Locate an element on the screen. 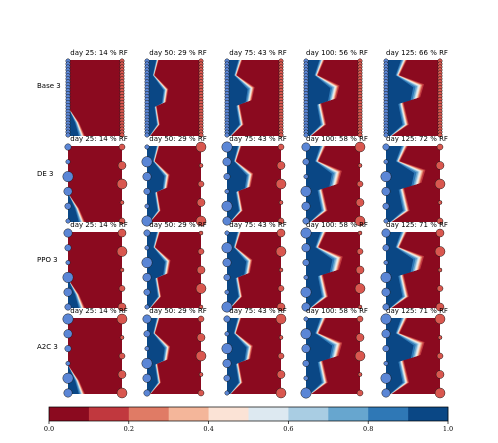 The width and height of the screenshot is (498, 443). panel-r1-c1: day 50: 29 % RF is located at coordinates (174, 181).